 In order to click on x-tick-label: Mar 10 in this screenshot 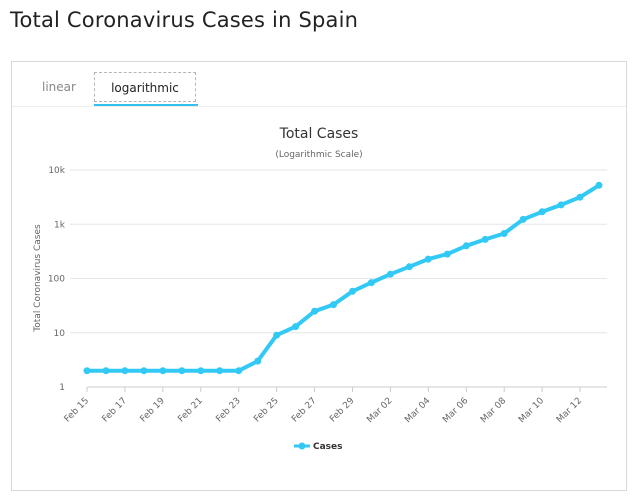, I will do `click(531, 410)`.